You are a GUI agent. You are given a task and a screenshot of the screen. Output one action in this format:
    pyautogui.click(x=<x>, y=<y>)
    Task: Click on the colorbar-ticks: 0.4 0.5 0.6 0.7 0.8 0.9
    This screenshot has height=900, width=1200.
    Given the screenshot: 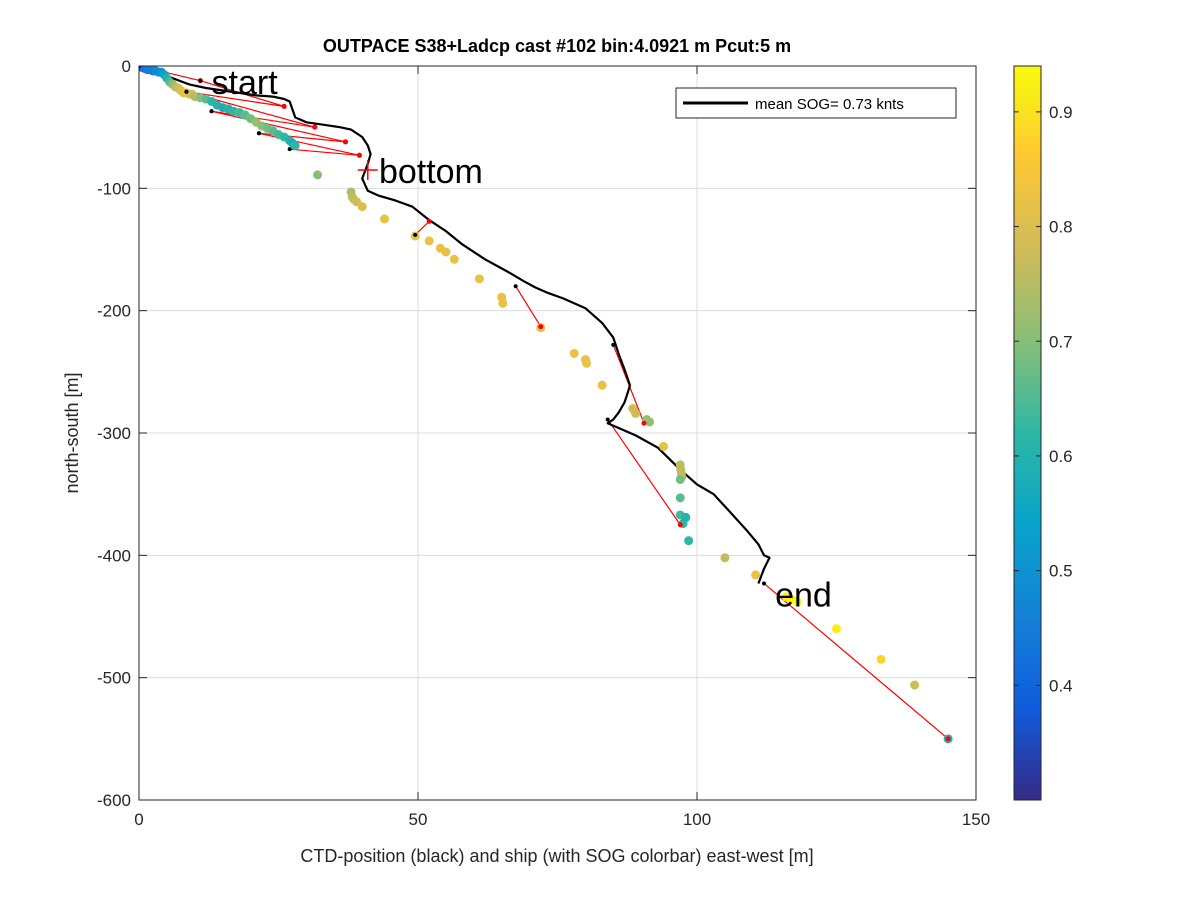 What is the action you would take?
    pyautogui.click(x=1043, y=399)
    